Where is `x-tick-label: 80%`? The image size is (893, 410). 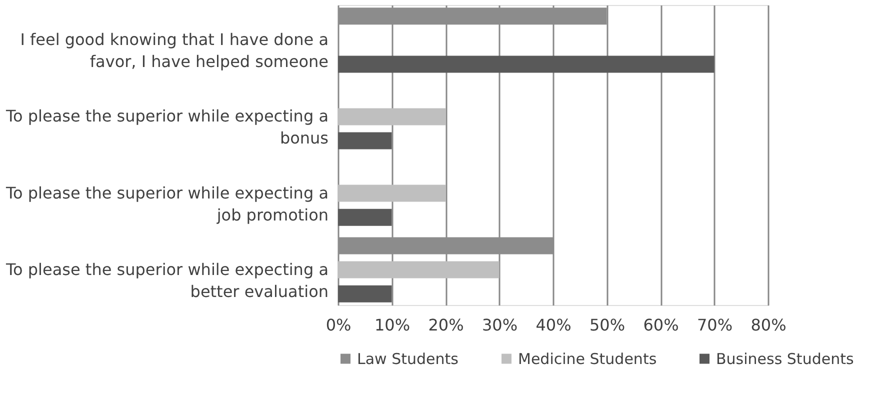
x-tick-label: 80% is located at coordinates (768, 325).